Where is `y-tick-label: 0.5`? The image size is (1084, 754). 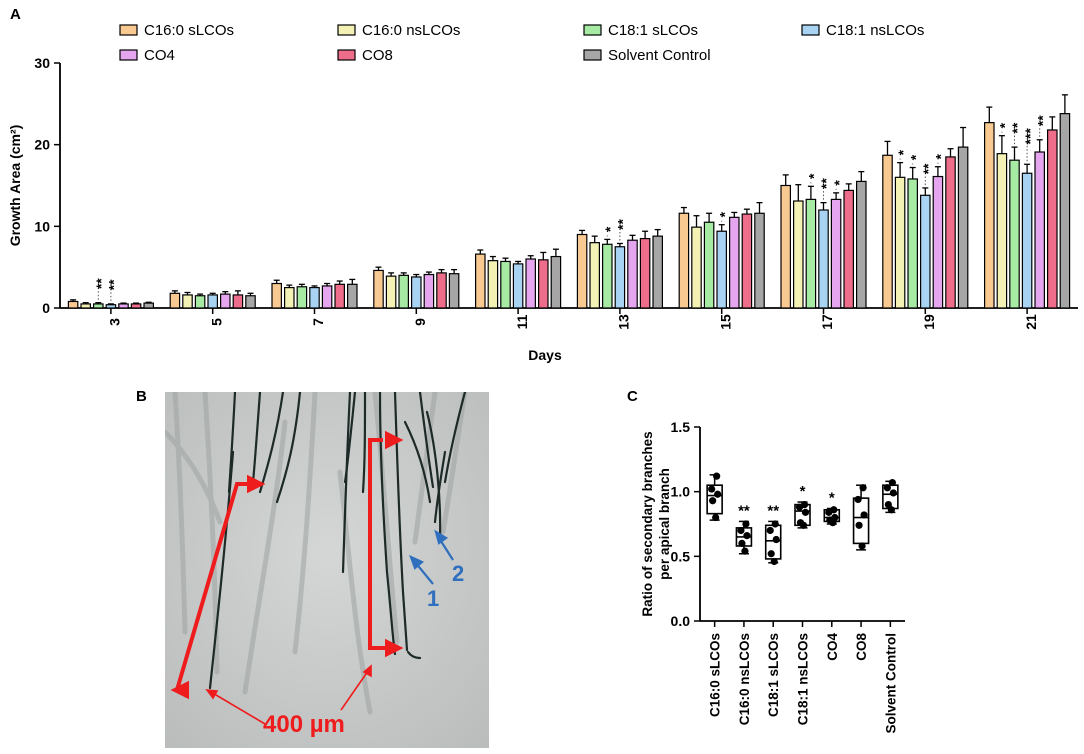 y-tick-label: 0.5 is located at coordinates (681, 556).